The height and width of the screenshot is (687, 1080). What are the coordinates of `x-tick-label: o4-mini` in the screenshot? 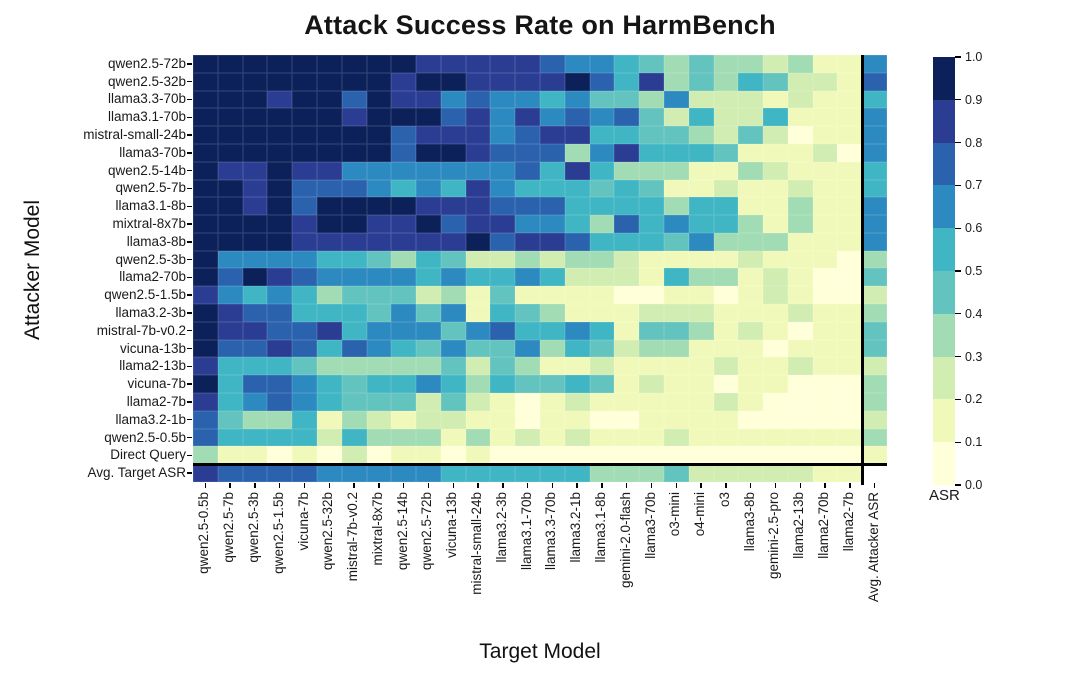 It's located at (700, 514).